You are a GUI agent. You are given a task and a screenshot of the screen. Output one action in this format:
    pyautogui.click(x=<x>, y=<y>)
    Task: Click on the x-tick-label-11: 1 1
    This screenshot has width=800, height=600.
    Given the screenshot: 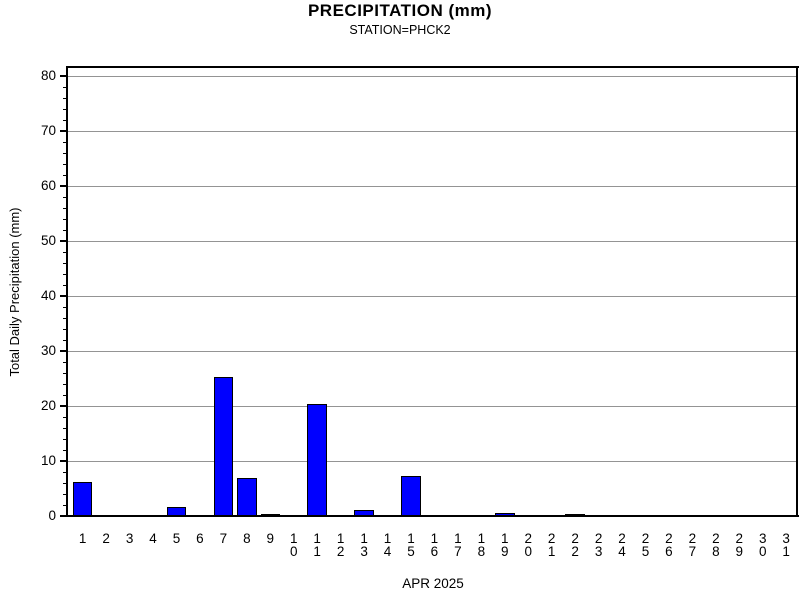 What is the action you would take?
    pyautogui.click(x=317, y=545)
    